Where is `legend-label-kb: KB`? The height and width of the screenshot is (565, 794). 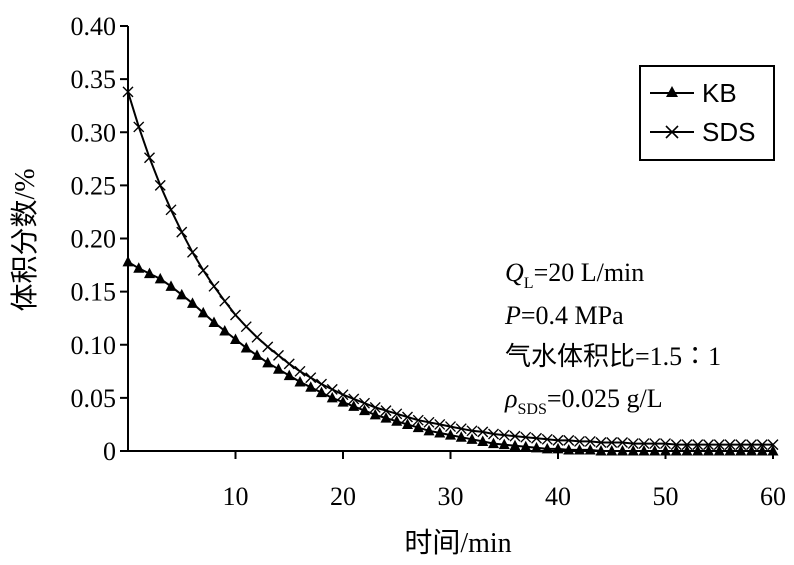 legend-label-kb: KB is located at coordinates (719, 93).